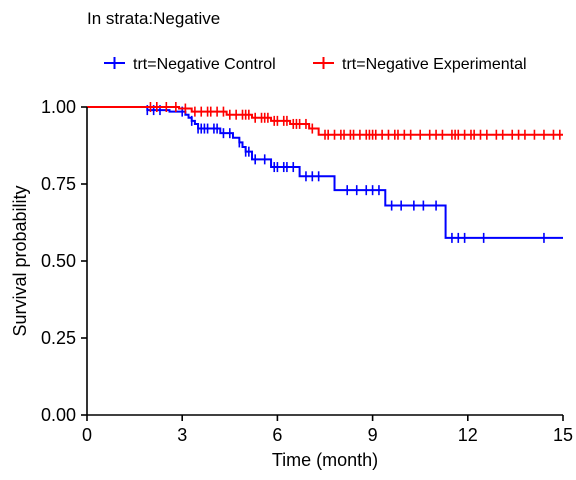  Describe the element at coordinates (277, 435) in the screenshot. I see `x-tick-label: 6` at that location.